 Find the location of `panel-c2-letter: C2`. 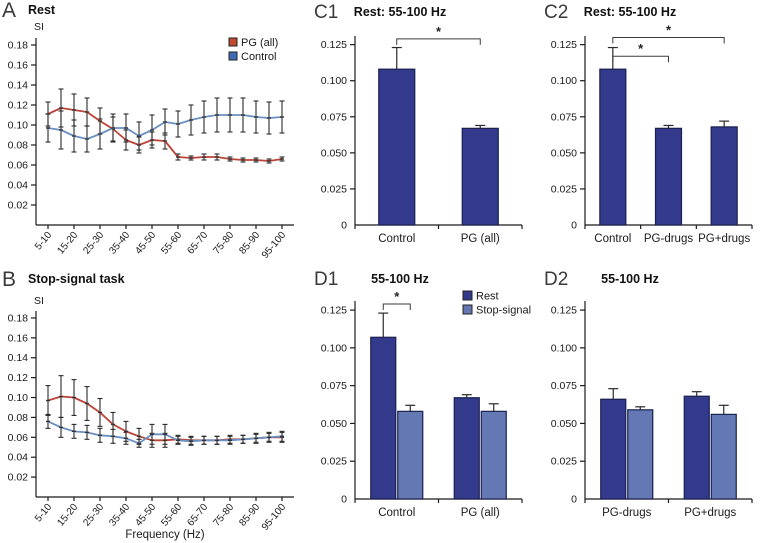

panel-c2-letter: C2 is located at coordinates (556, 12).